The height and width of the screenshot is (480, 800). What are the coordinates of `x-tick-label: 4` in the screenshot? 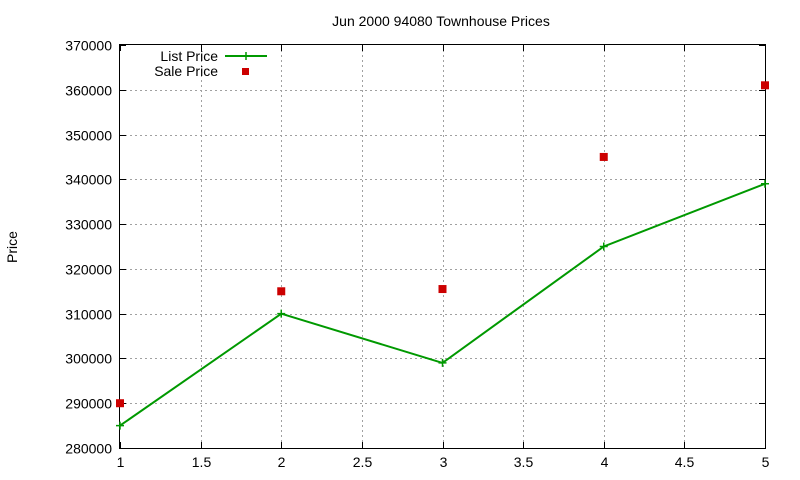 It's located at (605, 462).